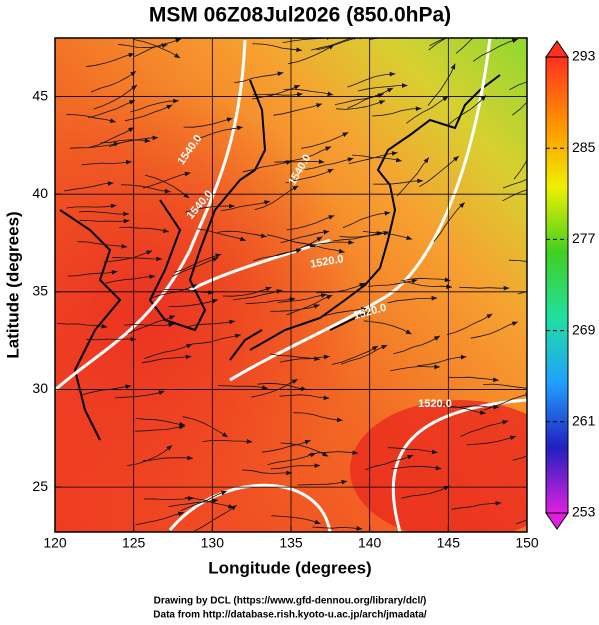 The height and width of the screenshot is (625, 599). Describe the element at coordinates (557, 521) in the screenshot. I see `colorbar-min` at that location.